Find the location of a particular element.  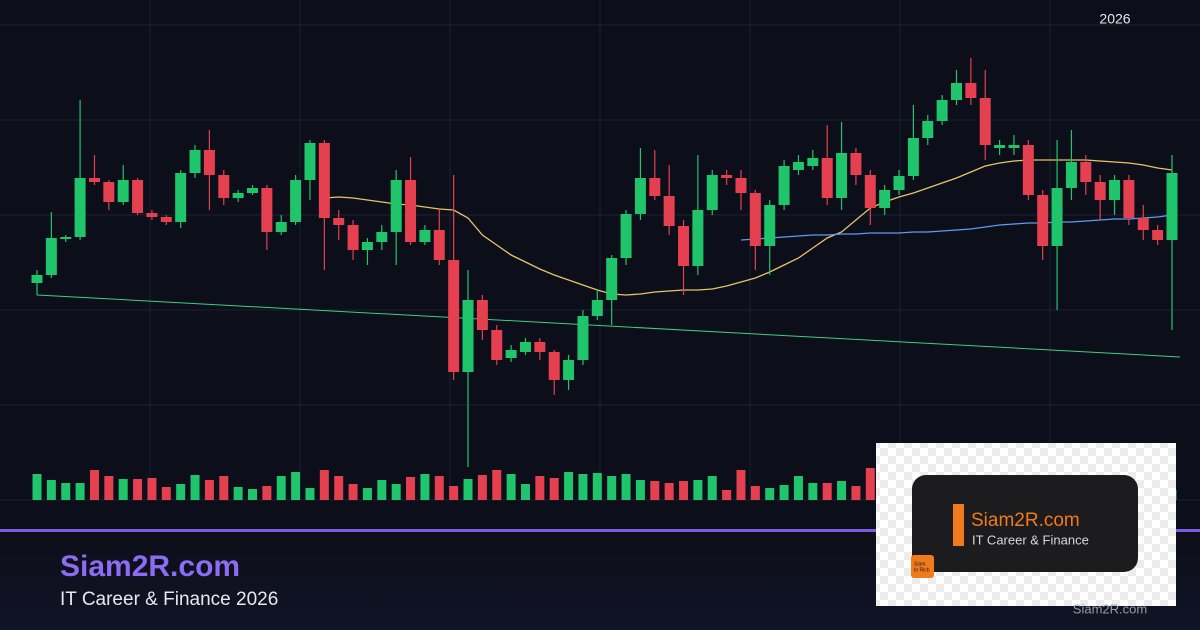

divider is located at coordinates (600, 530).